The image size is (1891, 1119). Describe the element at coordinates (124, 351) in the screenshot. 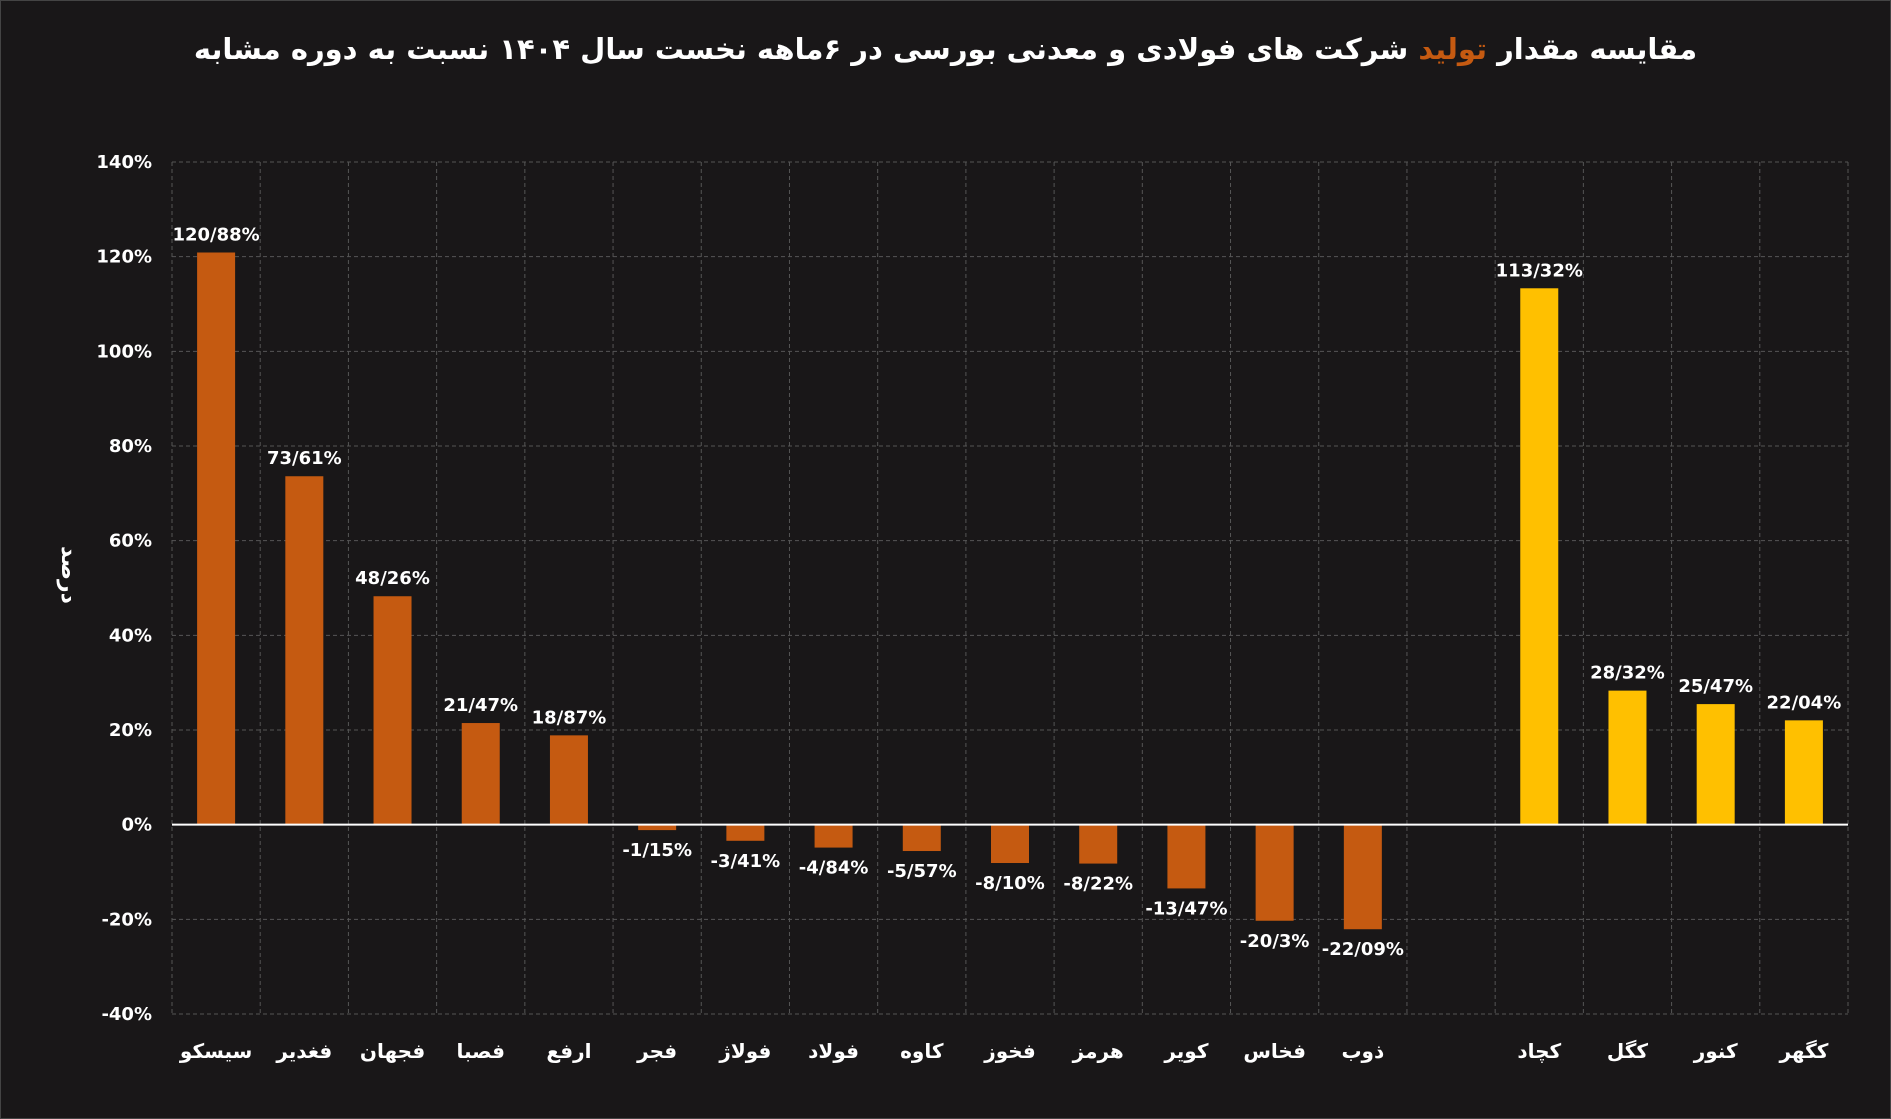

I see `y-tick-label: 100%` at that location.